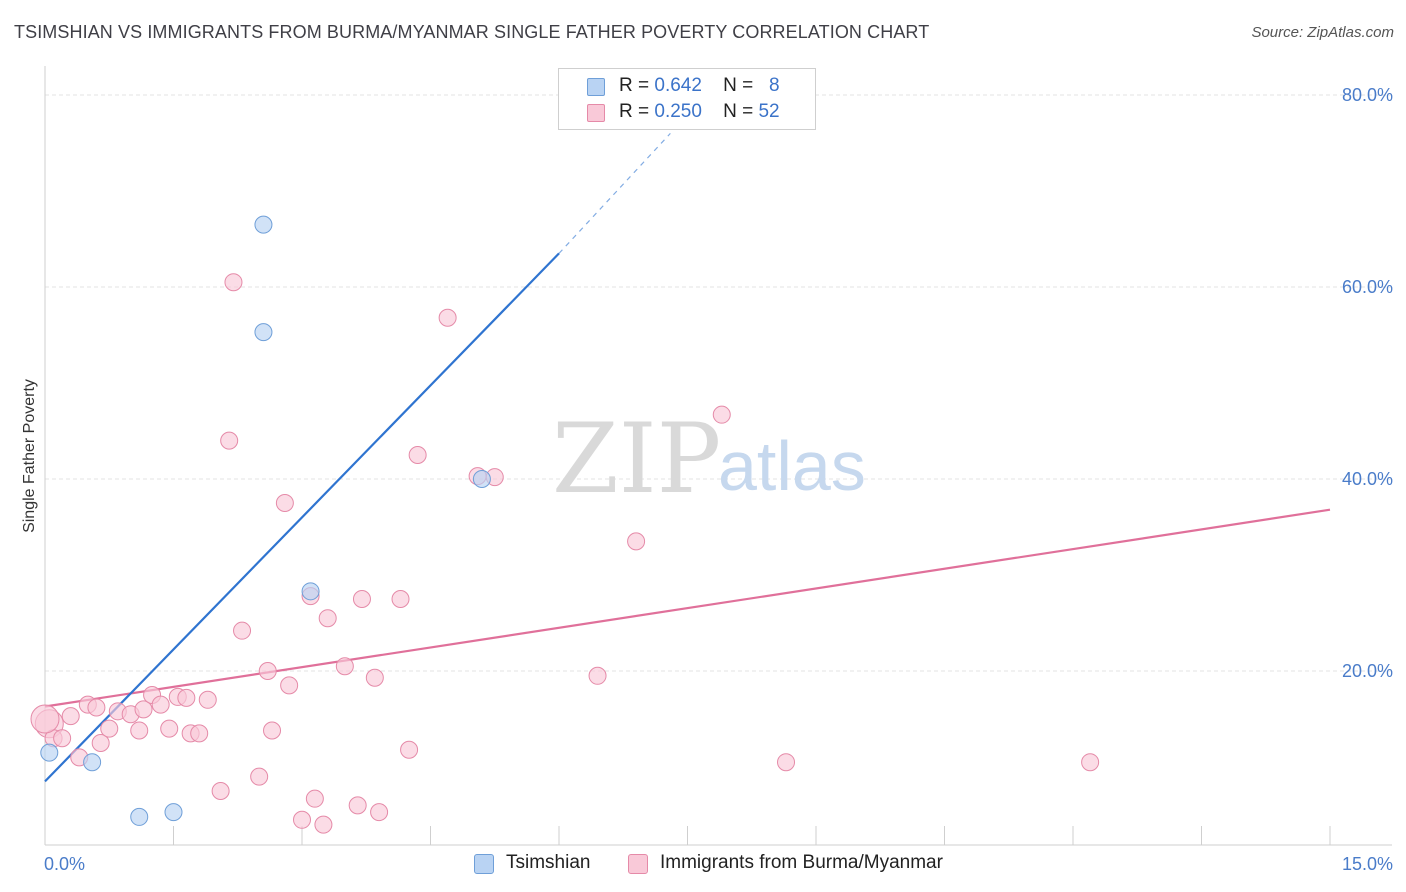 The image size is (1406, 892). I want to click on series-legend: Tsimshian Immigrants from Burma/Myanmar, so click(703, 865).